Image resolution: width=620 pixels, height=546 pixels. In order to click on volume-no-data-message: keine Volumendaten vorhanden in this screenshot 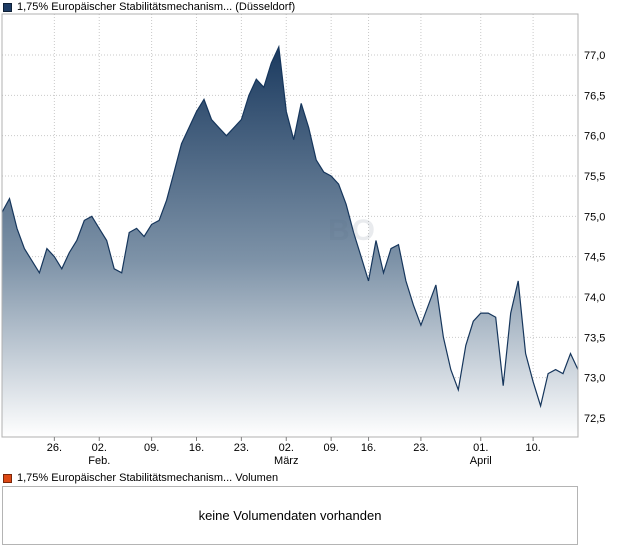, I will do `click(290, 515)`.